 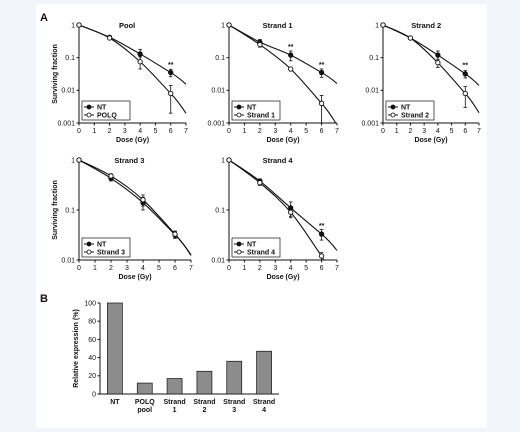 What do you see at coordinates (92, 322) in the screenshot?
I see `y-tick-label: 80` at bounding box center [92, 322].